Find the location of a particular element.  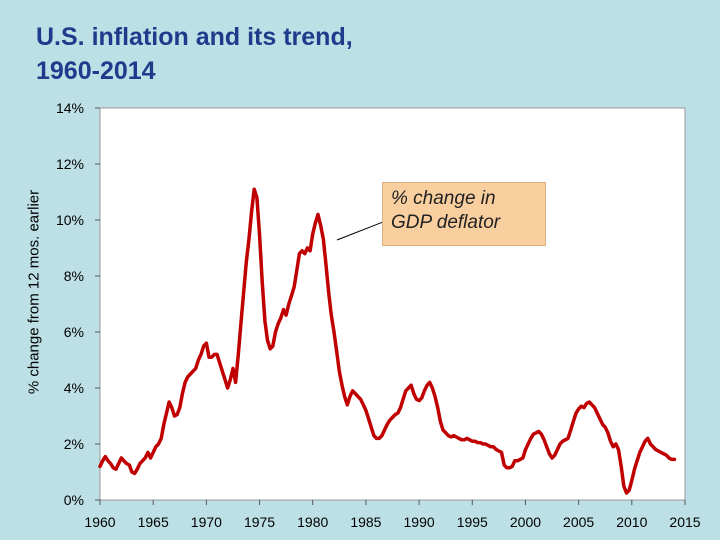

chart-title: U.S. inflation and its trend, 1960-2014 is located at coordinates (194, 54).